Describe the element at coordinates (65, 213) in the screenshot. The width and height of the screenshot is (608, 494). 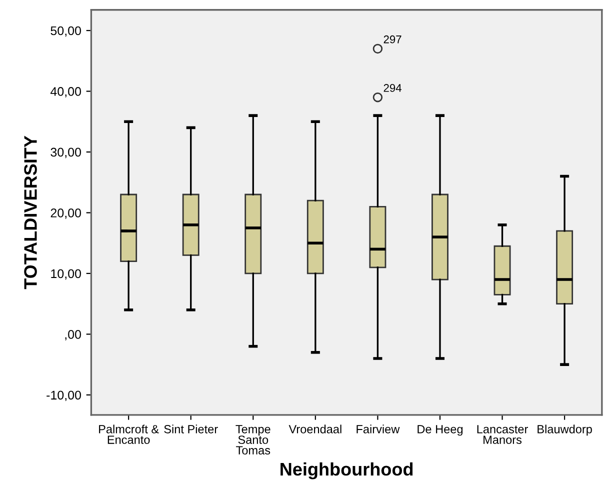
I see `y-tick-label: 20,00` at that location.